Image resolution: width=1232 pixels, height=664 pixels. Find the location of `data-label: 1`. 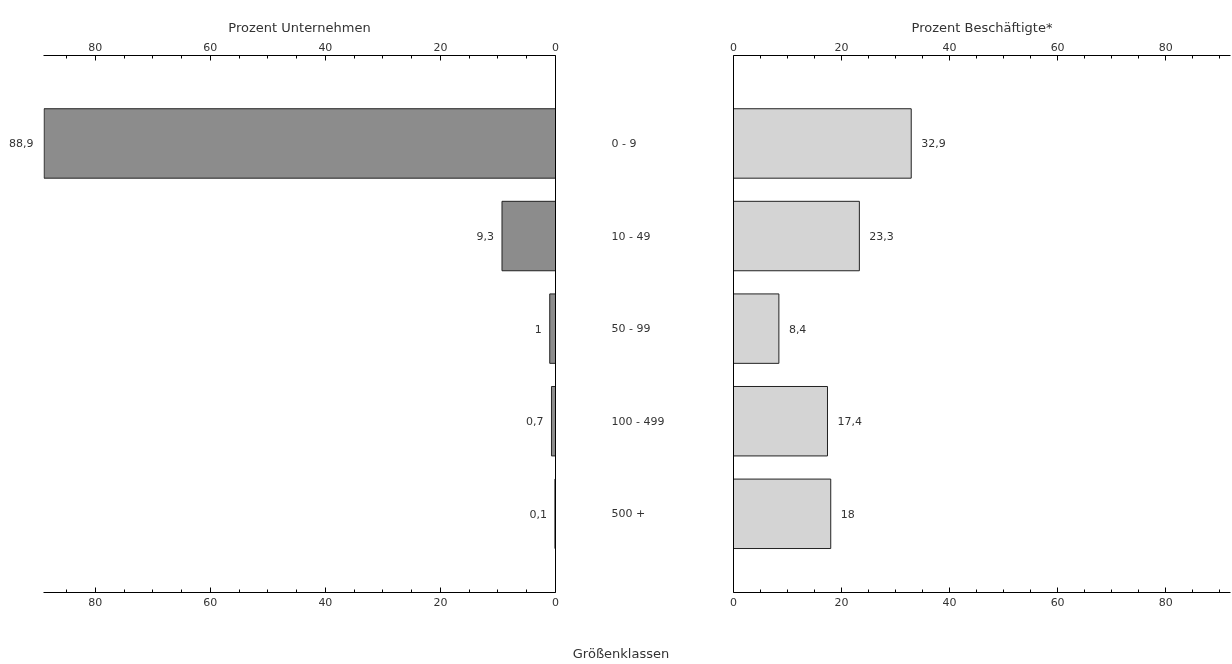

data-label: 1 is located at coordinates (538, 329).